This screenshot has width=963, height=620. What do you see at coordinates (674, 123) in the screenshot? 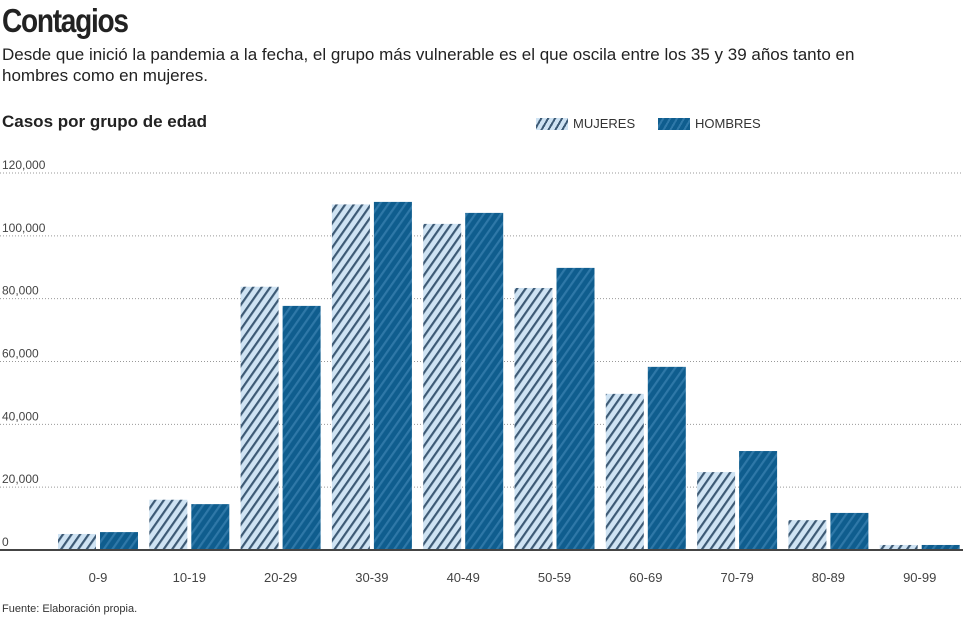
I see `legend-swatch-hombres` at bounding box center [674, 123].